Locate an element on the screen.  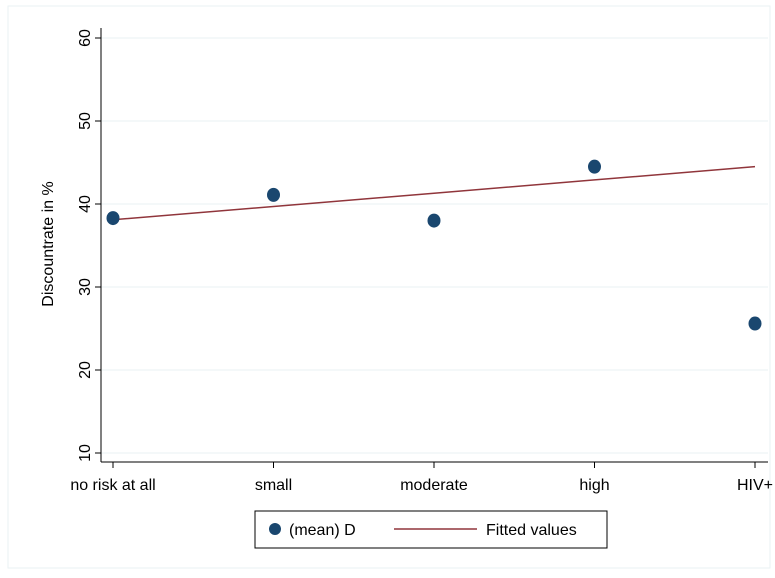
x-axis-ticks: no risk at all small moderate high HIV+ is located at coordinates (421, 478).